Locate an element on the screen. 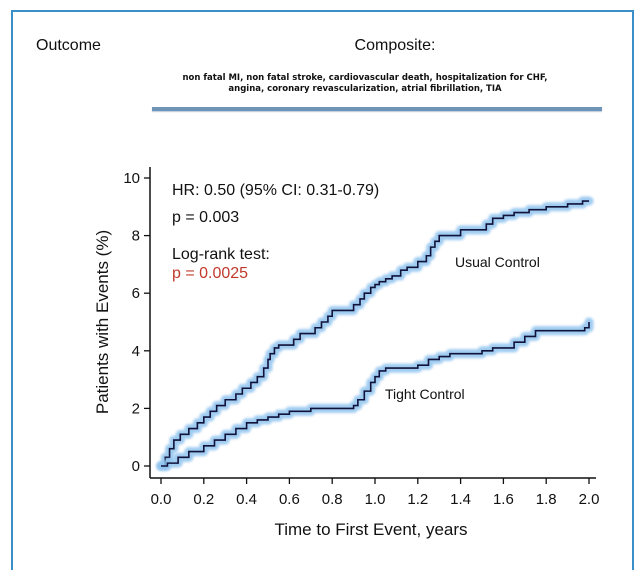 The height and width of the screenshot is (570, 641). x-tick-label: 1.6 is located at coordinates (503, 499).